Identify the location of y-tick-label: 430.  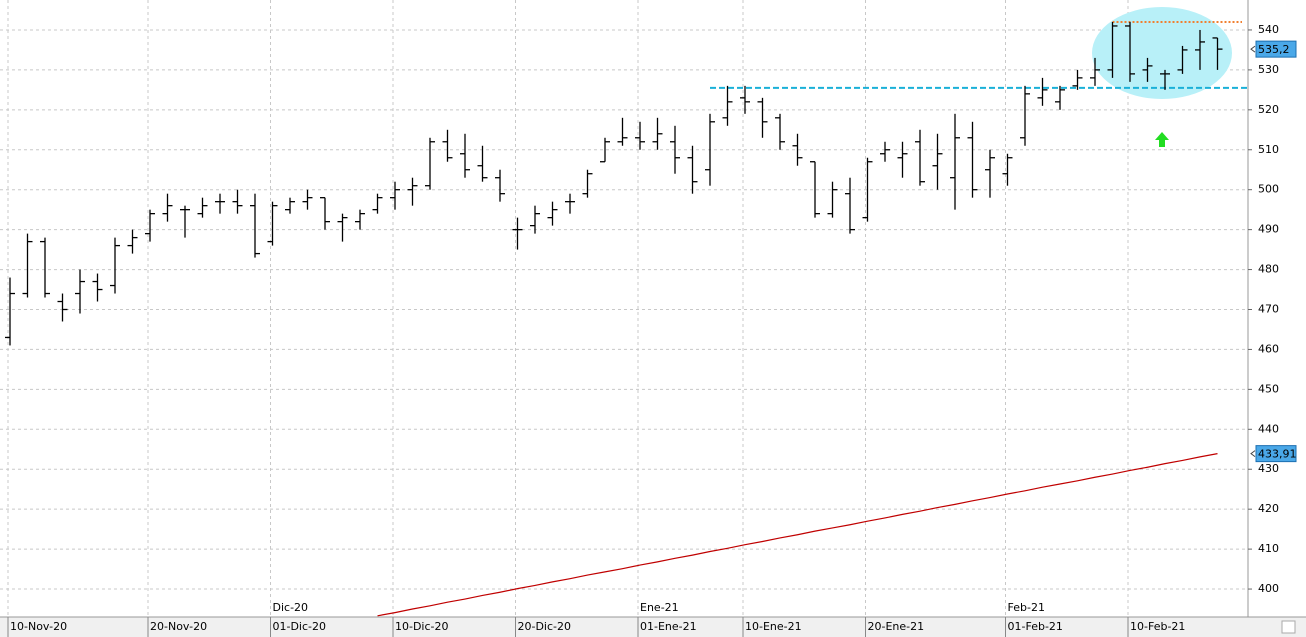
(1268, 468).